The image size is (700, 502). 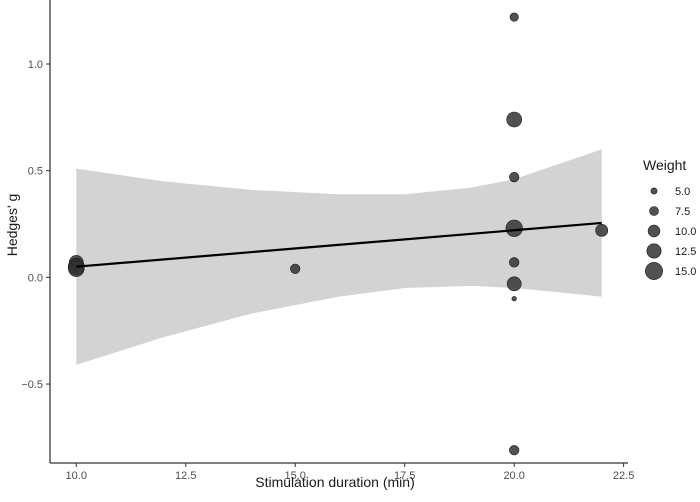 I want to click on x-tick-label: 17.5, so click(x=404, y=476).